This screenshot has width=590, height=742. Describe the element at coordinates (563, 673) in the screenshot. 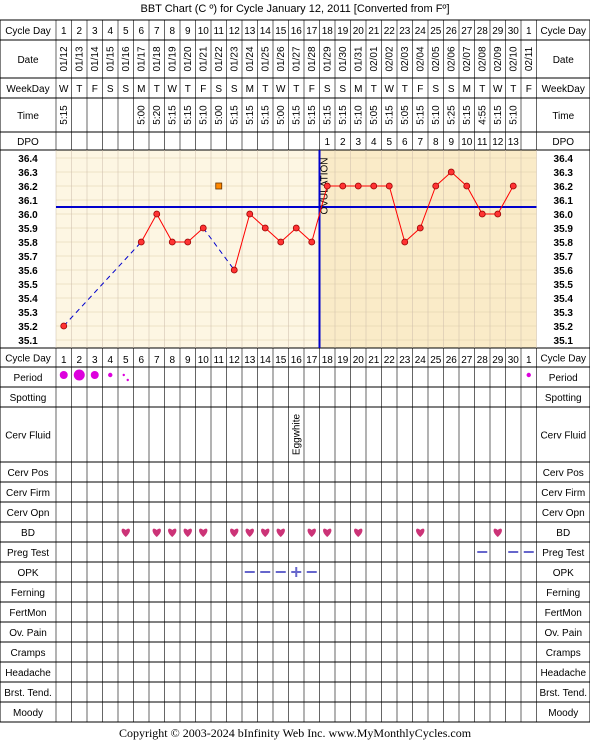

I see `headache-label: Headache` at that location.